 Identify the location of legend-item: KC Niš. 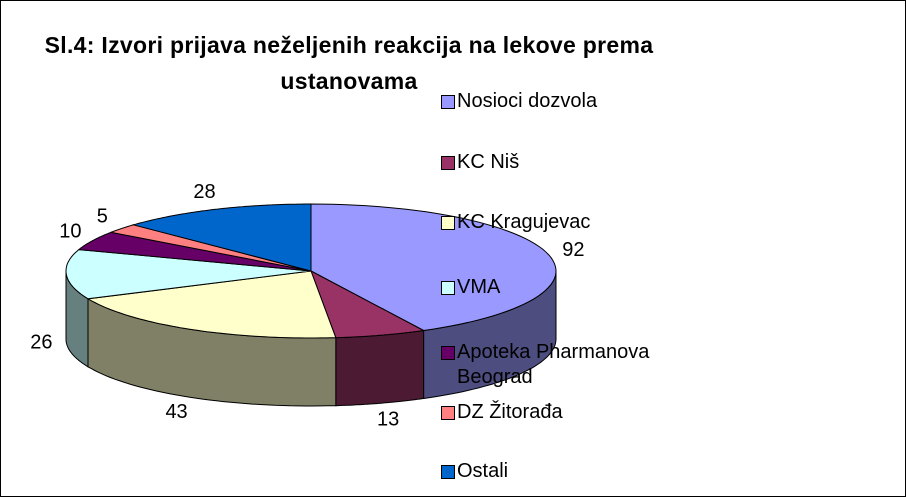
(671, 162).